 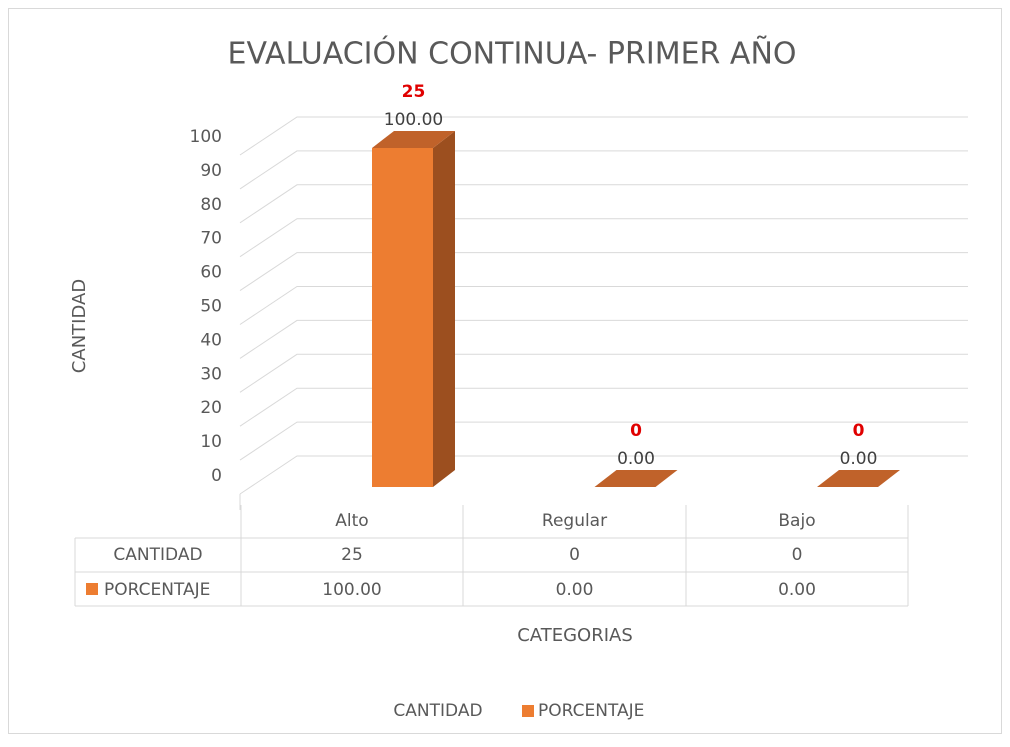 I want to click on y-tick-label: 50, so click(x=211, y=307).